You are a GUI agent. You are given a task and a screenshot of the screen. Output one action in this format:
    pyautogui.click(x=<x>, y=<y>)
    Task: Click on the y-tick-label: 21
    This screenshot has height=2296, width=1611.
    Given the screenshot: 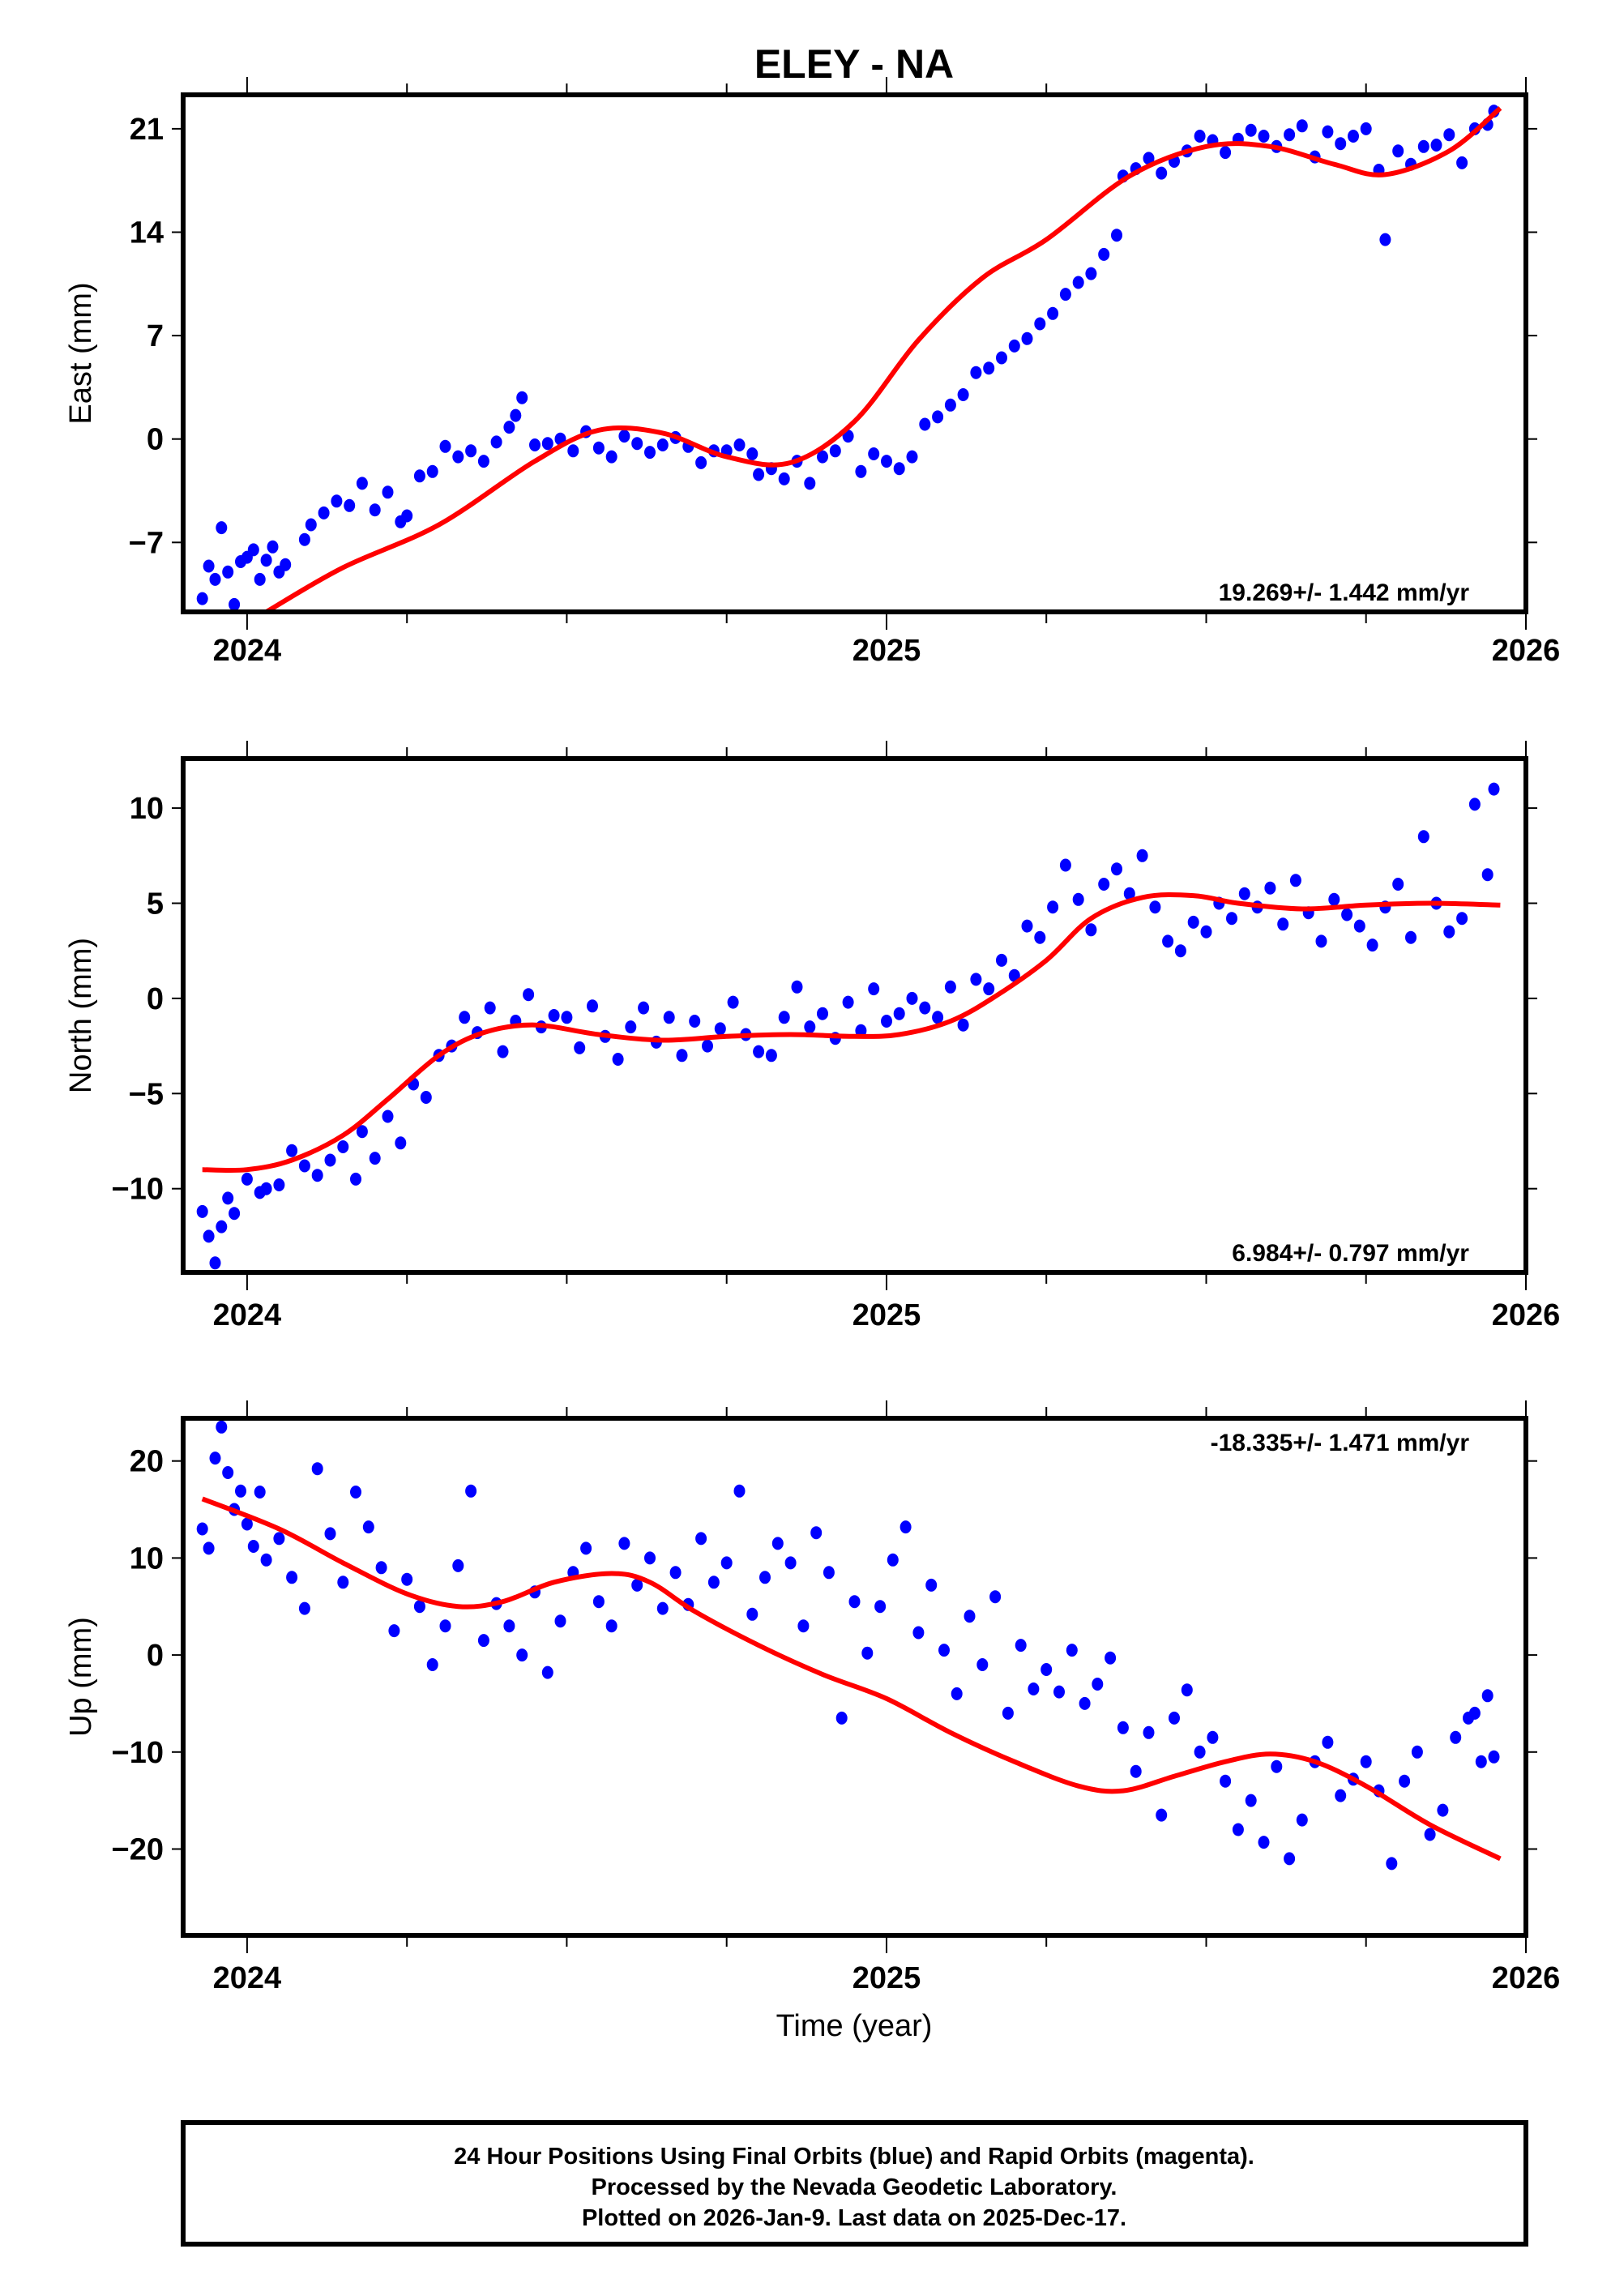 What is the action you would take?
    pyautogui.click(x=147, y=130)
    